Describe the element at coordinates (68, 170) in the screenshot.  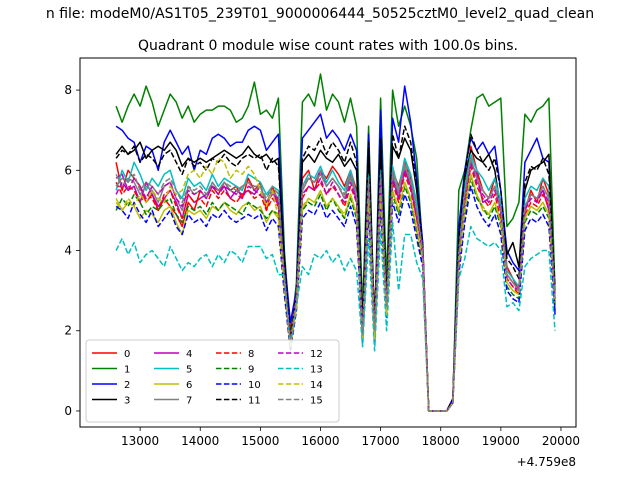
I see `y-tick-label: 6` at that location.